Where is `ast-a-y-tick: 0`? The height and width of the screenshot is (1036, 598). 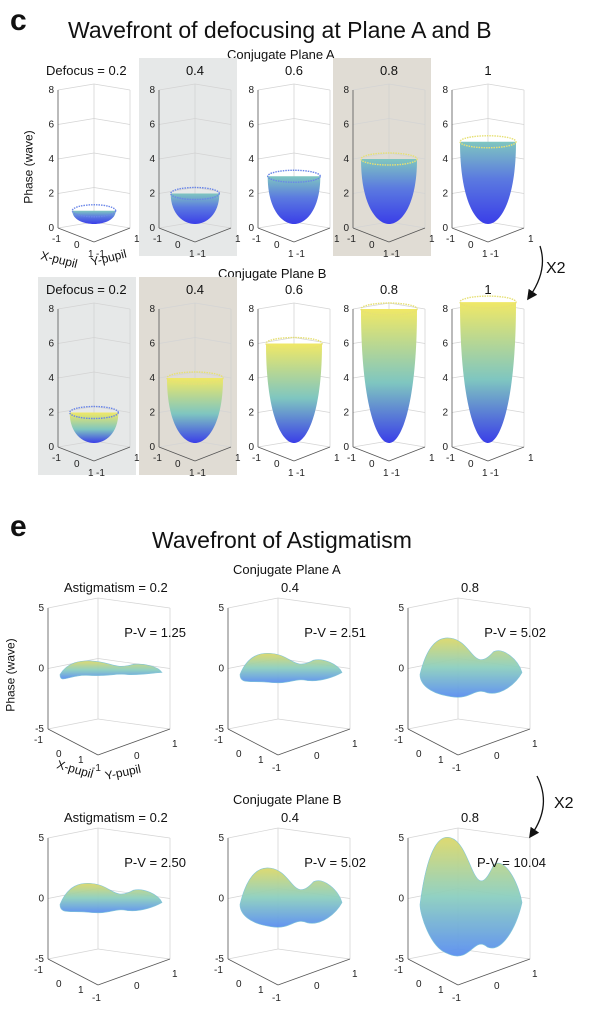 ast-a-y-tick: 0 is located at coordinates (137, 756).